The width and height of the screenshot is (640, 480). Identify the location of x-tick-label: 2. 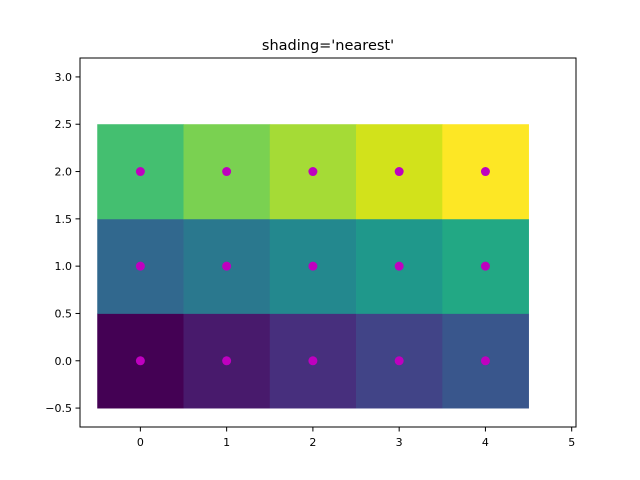
(312, 442).